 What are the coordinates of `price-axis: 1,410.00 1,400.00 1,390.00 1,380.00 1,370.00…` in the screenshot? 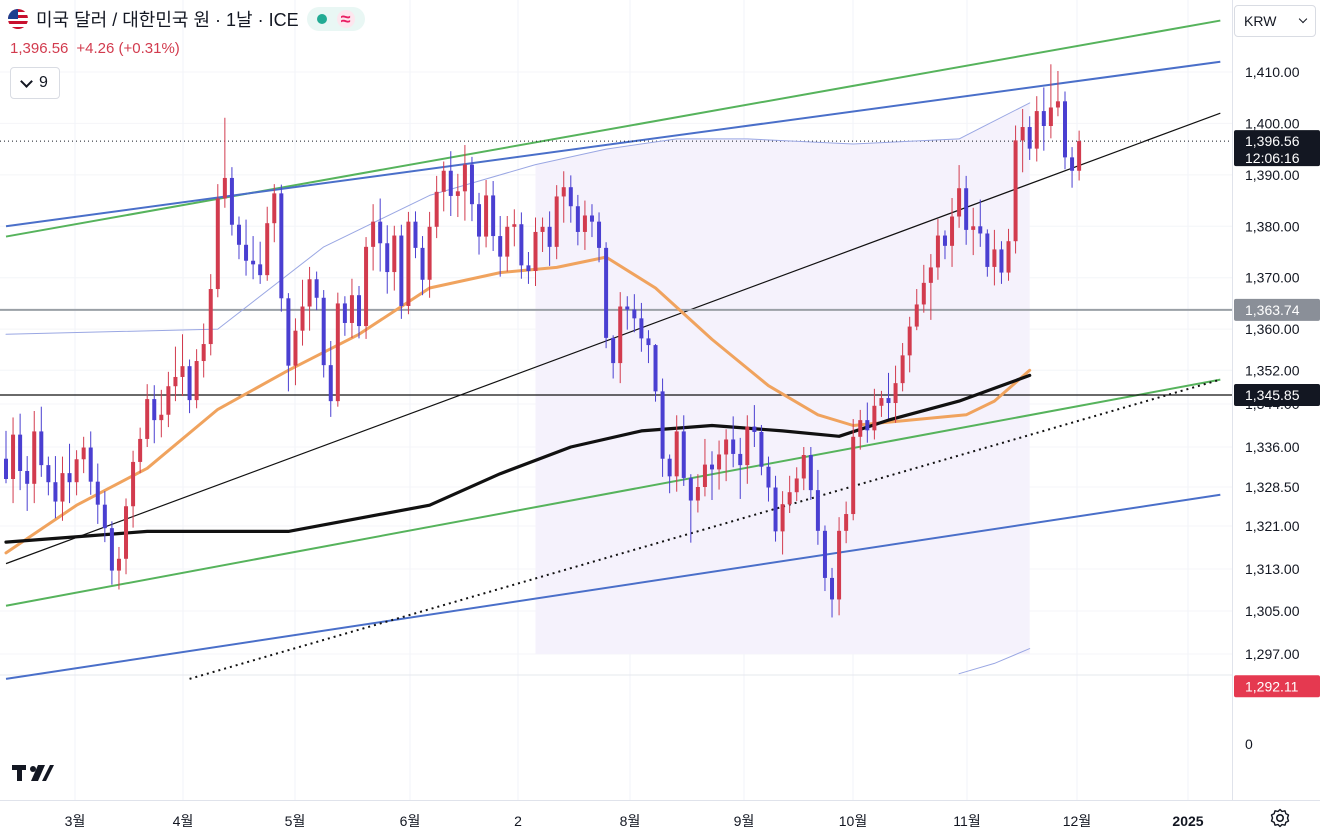 It's located at (1277, 408).